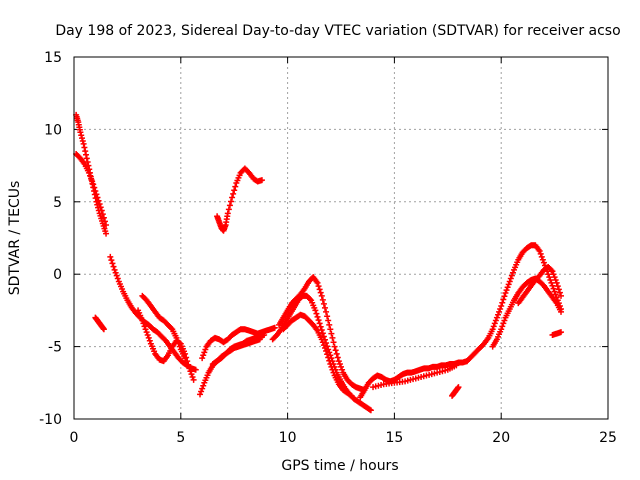  What do you see at coordinates (288, 438) in the screenshot?
I see `x-tick-label: 10` at bounding box center [288, 438].